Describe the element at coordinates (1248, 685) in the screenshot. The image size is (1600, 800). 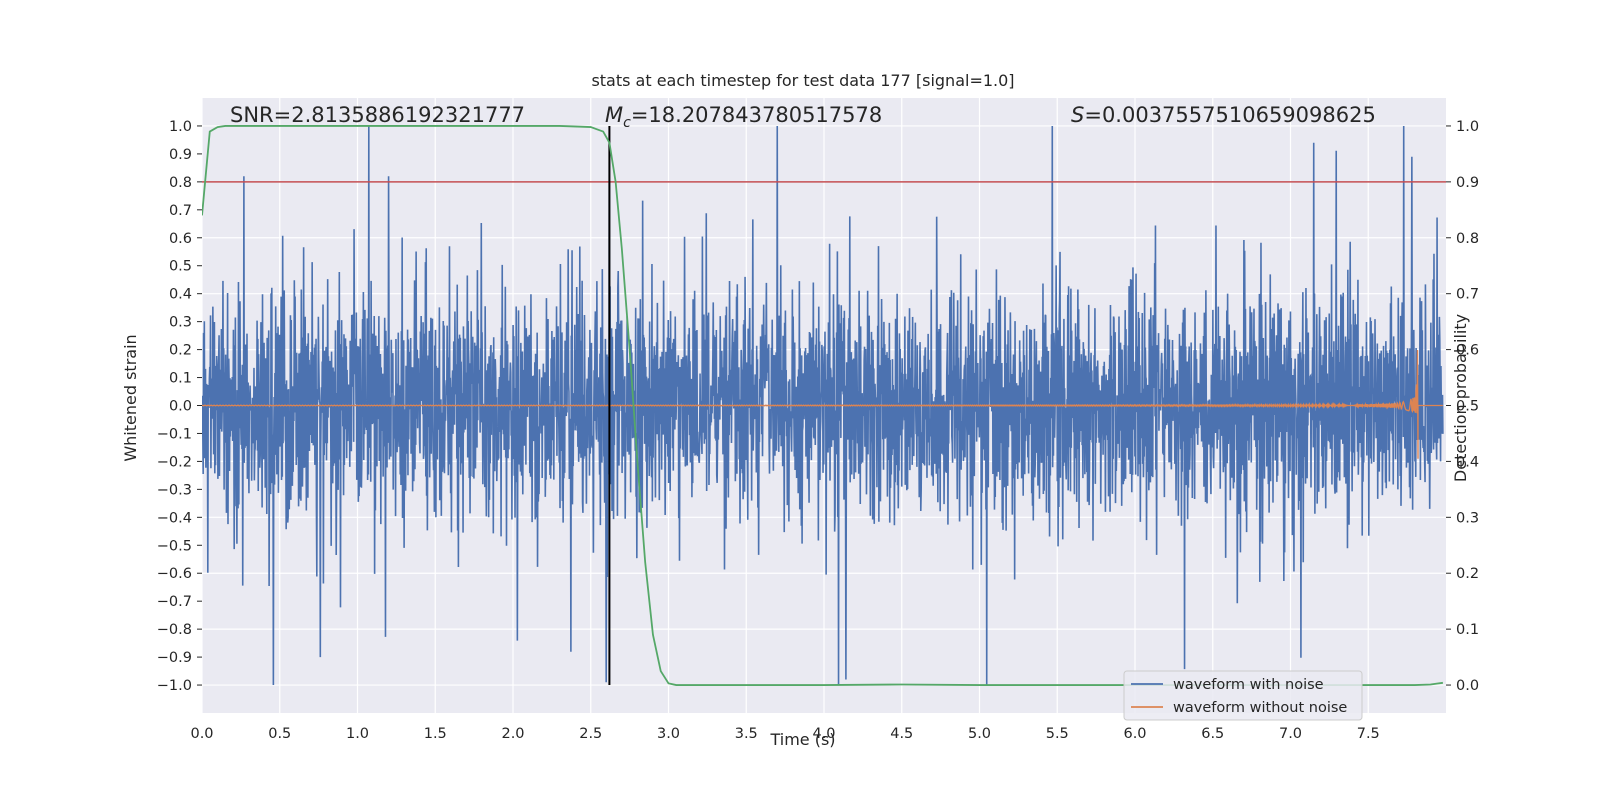
I see `legend-label-noise: waveform with noise` at that location.